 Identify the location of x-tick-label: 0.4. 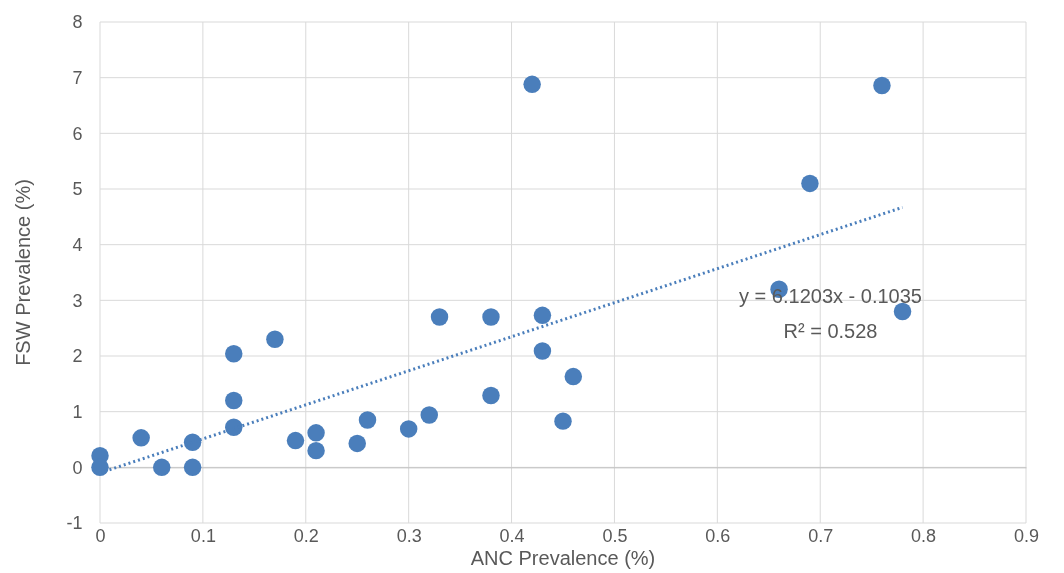
(512, 536).